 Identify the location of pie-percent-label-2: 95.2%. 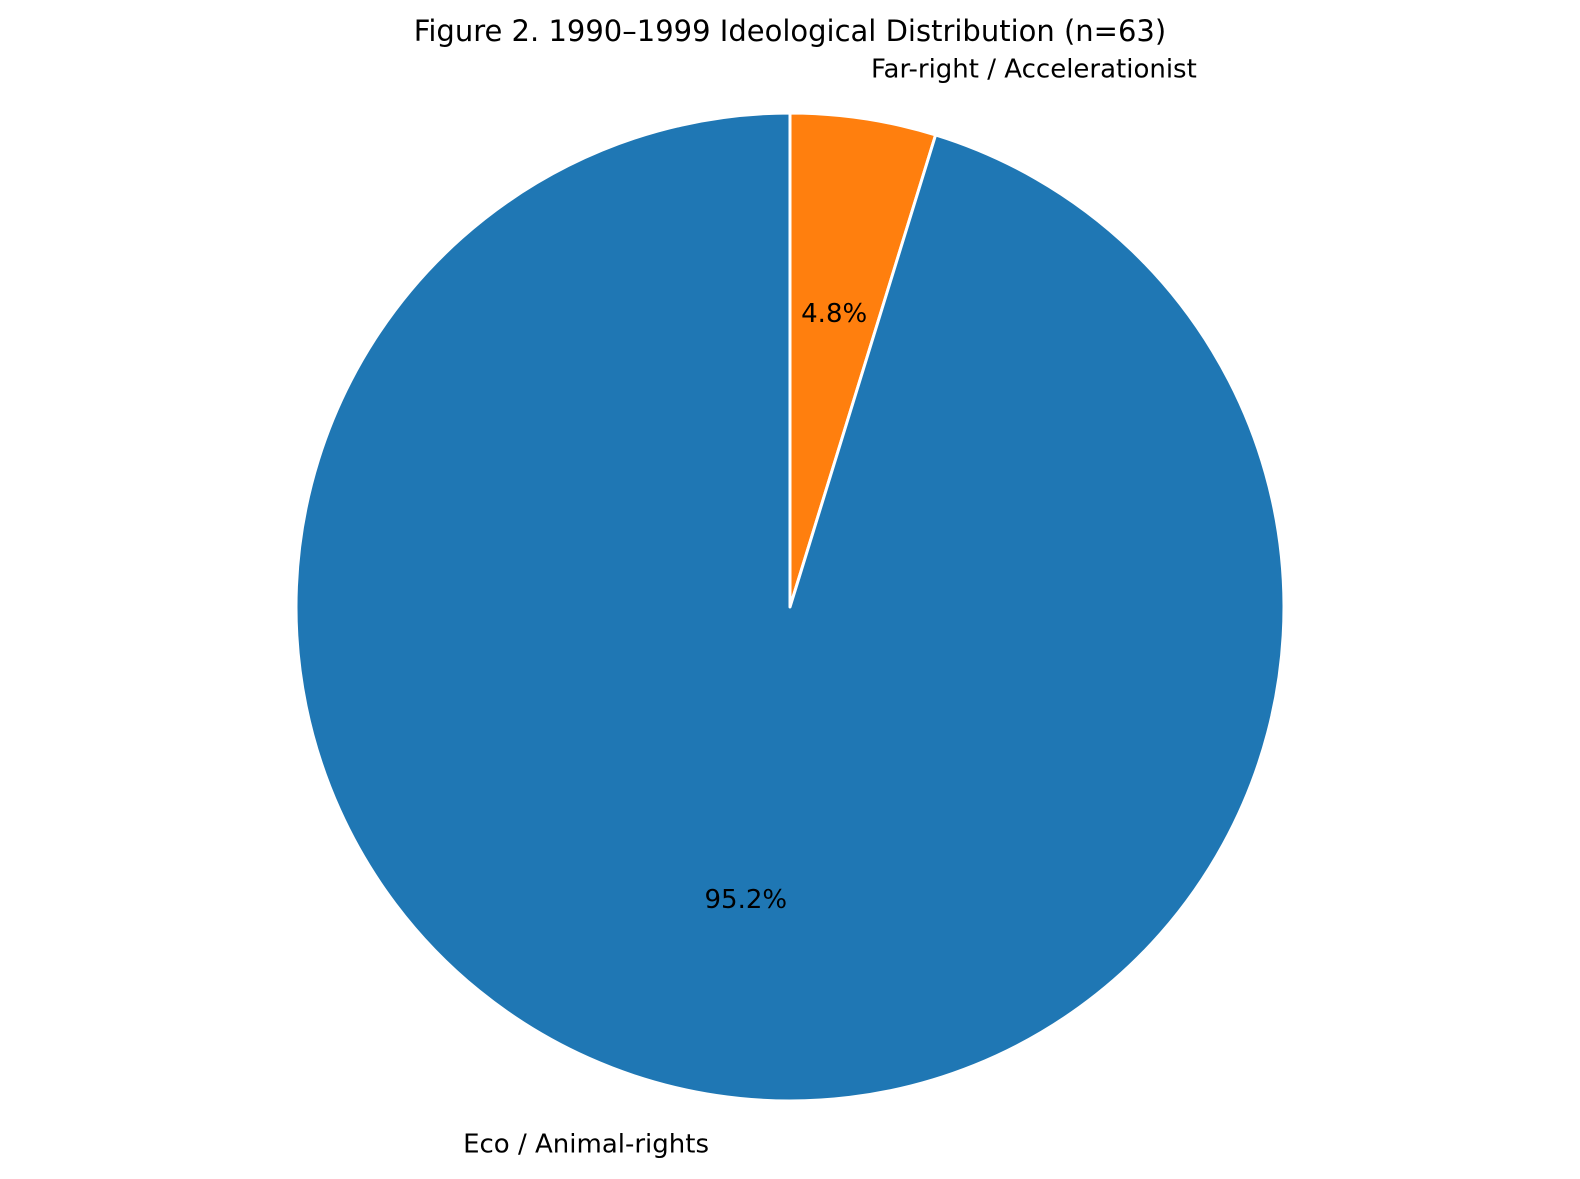
(746, 900).